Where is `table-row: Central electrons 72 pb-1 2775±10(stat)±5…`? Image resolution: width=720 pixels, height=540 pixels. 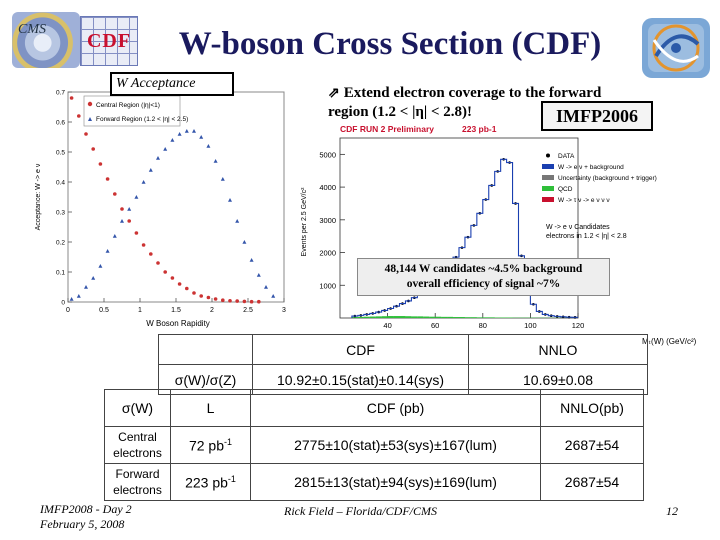 table-row: Central electrons 72 pb-1 2775±10(stat)±5… is located at coordinates (374, 445).